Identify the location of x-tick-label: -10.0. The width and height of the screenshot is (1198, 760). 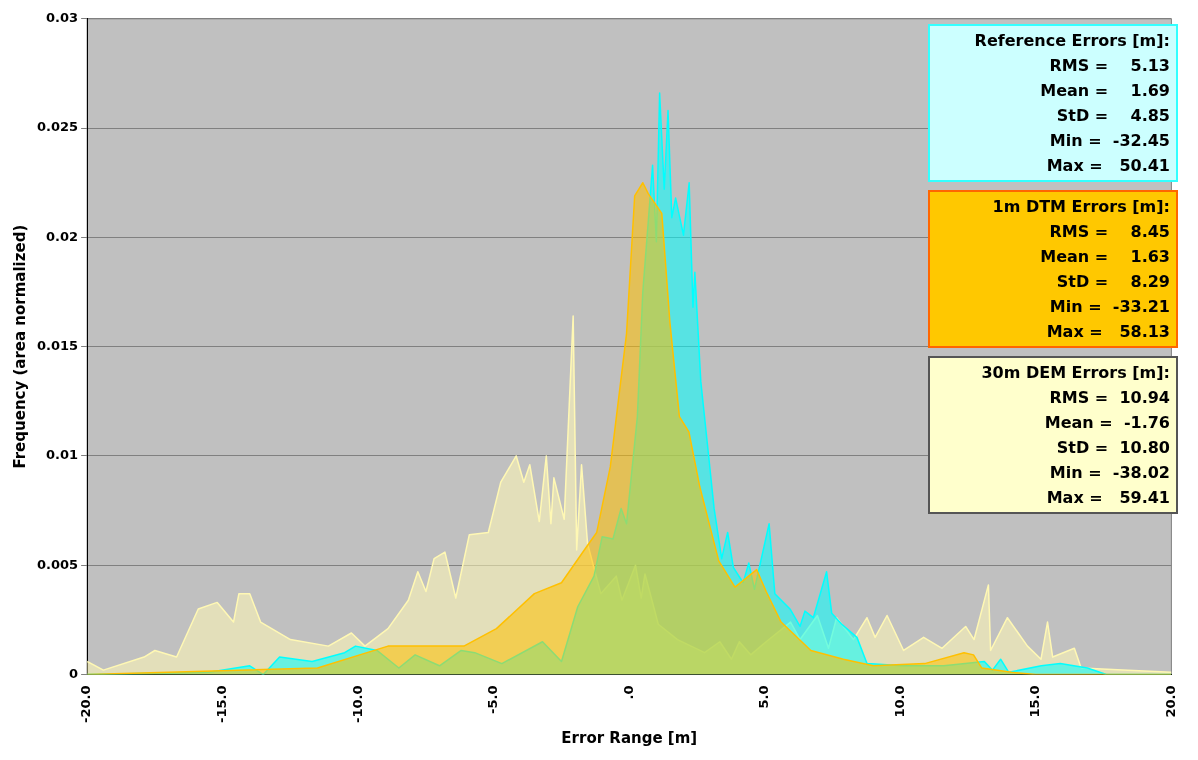
(357, 704).